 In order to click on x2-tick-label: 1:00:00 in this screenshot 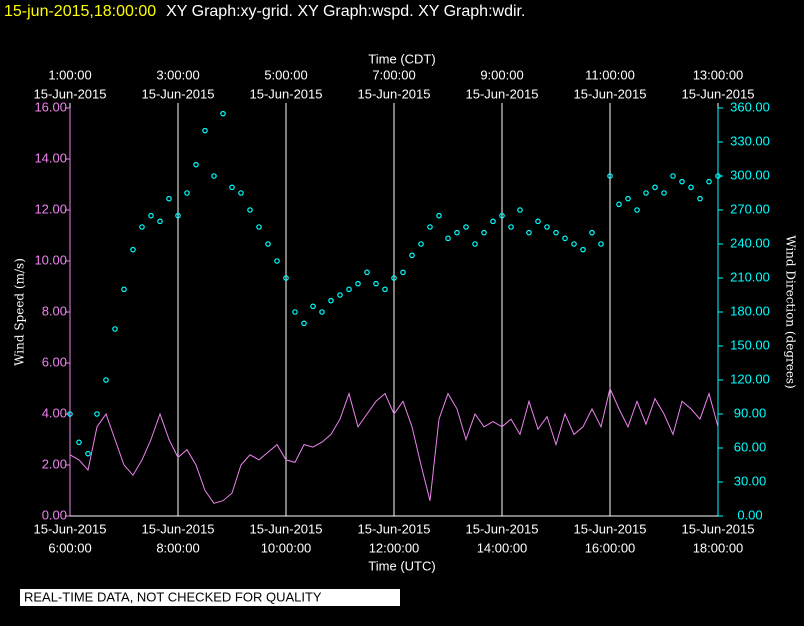, I will do `click(69, 74)`.